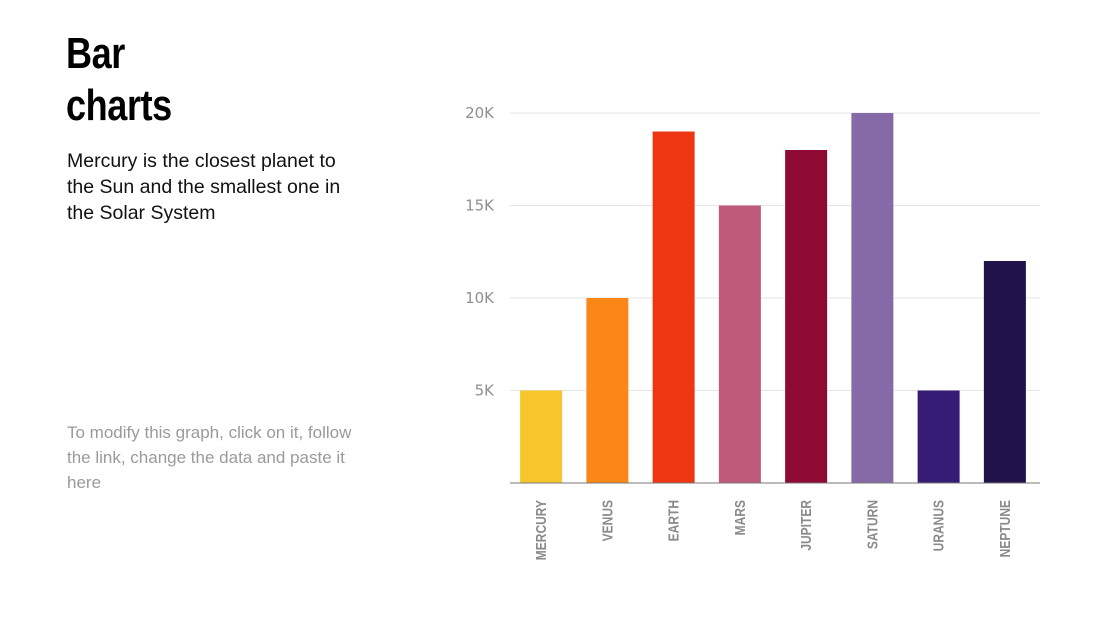 The image size is (1120, 630). I want to click on y-tick-label: 5K, so click(485, 391).